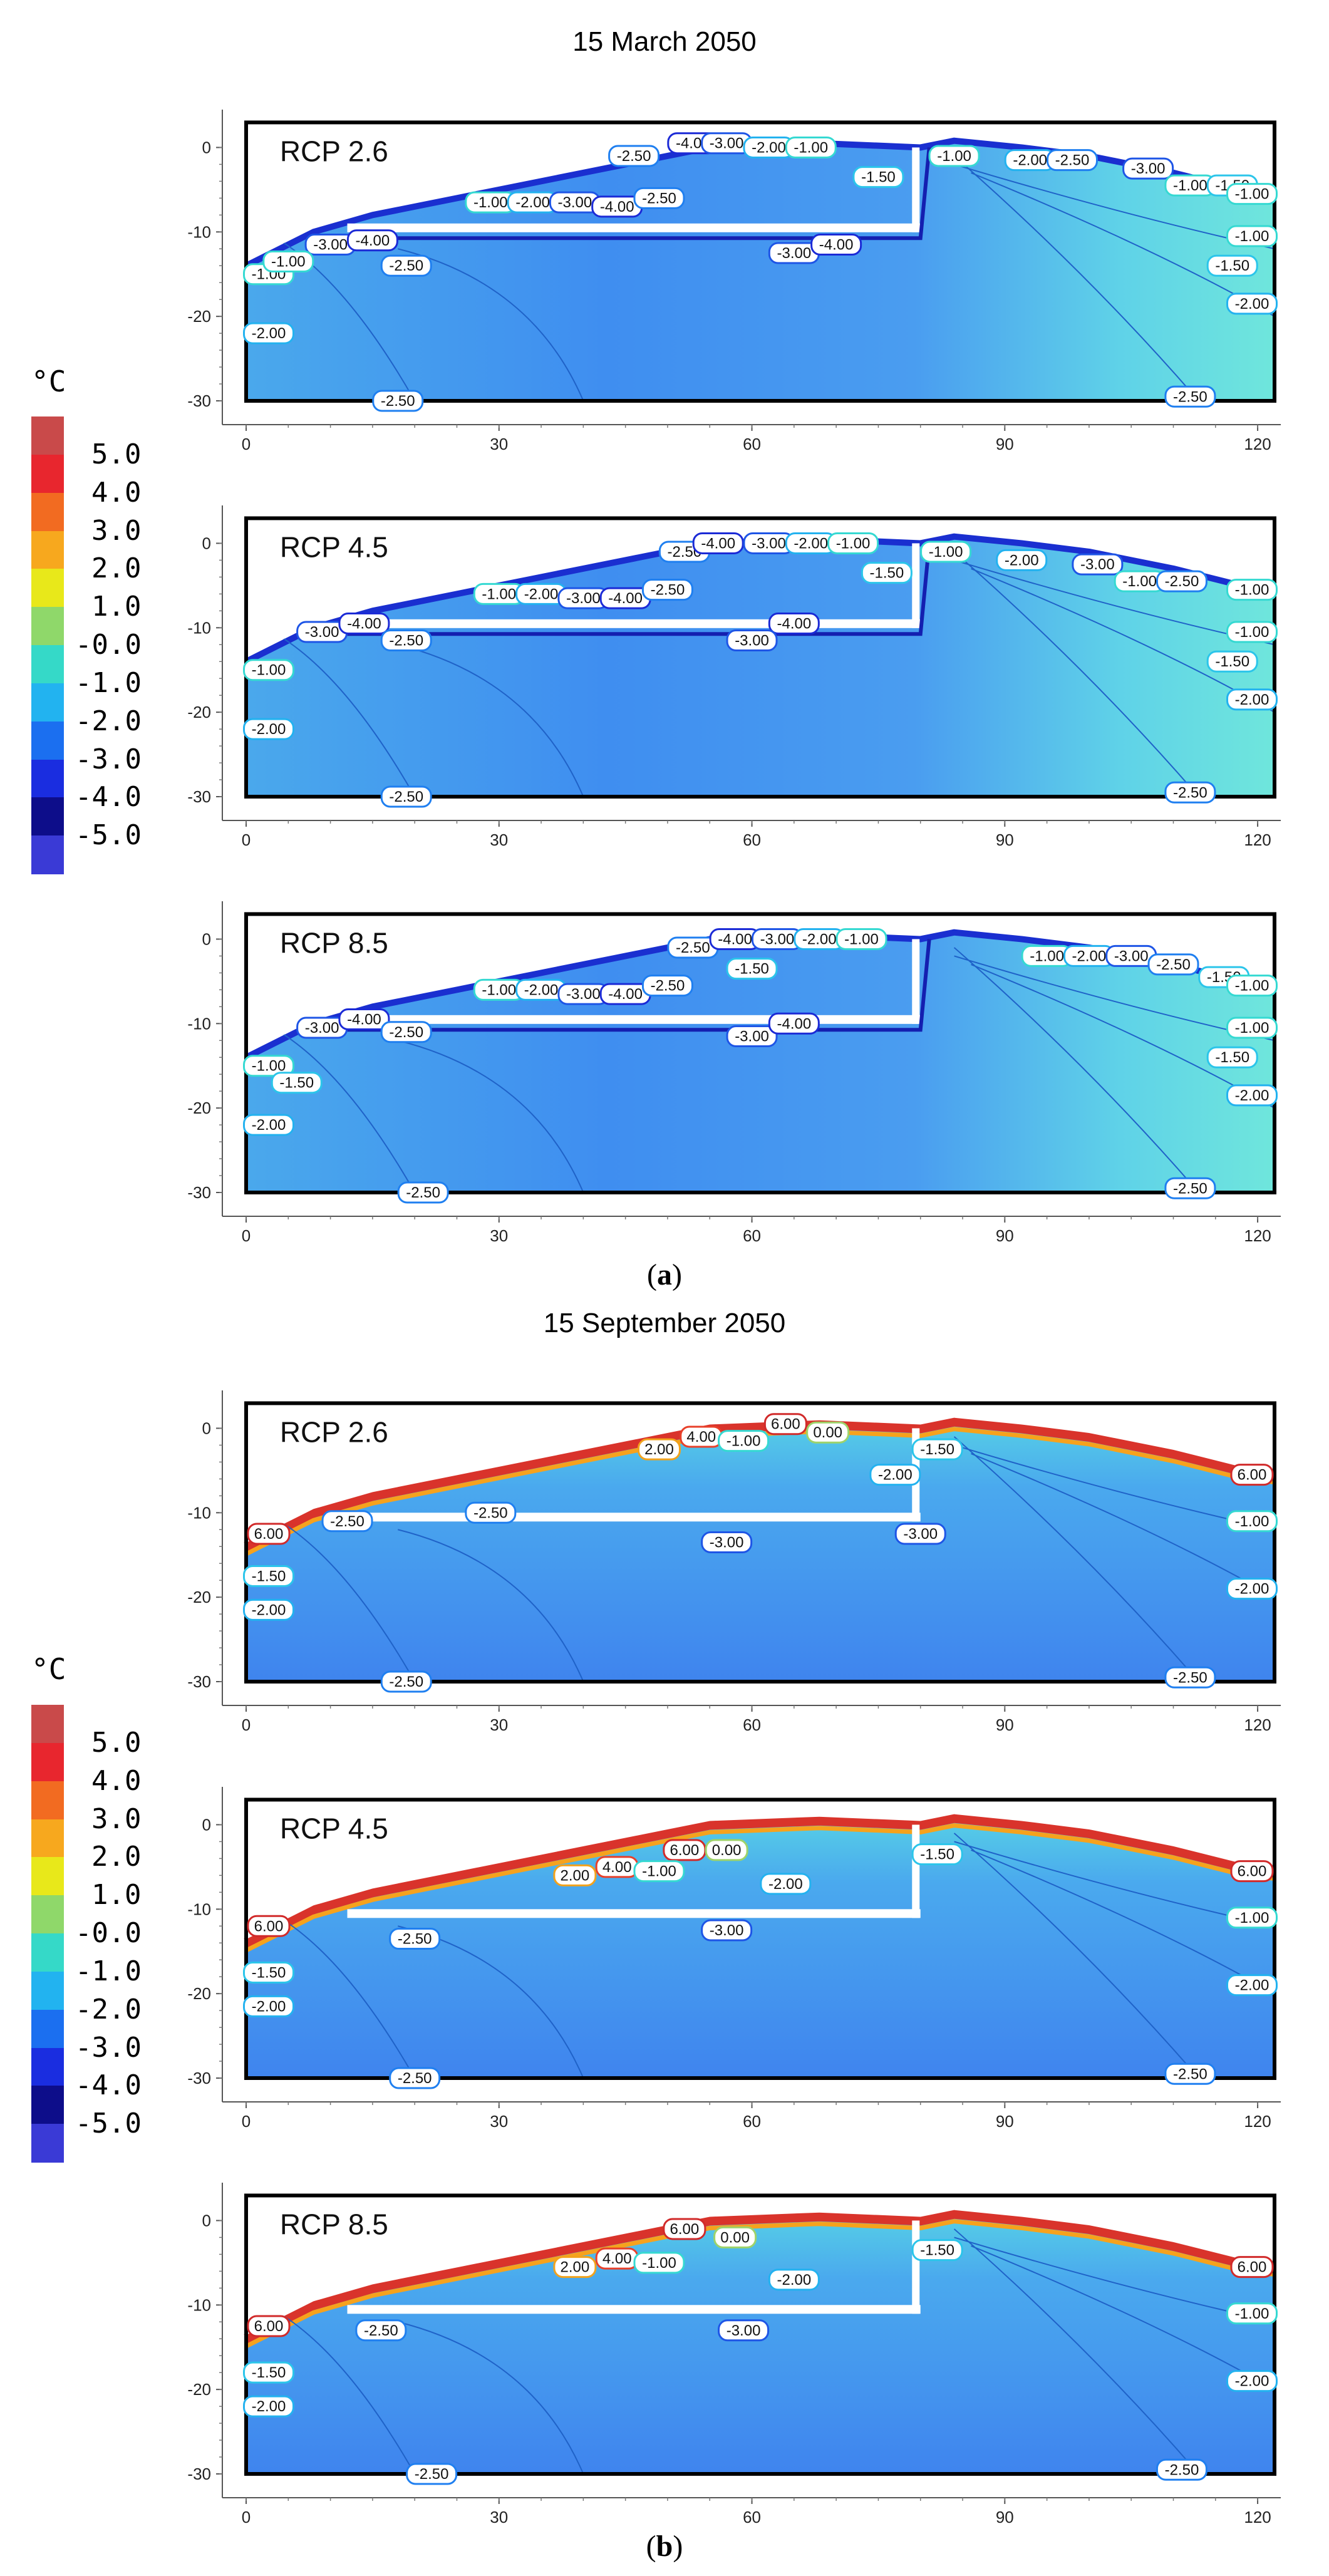  I want to click on x-tick-label: 90, so click(1005, 444).